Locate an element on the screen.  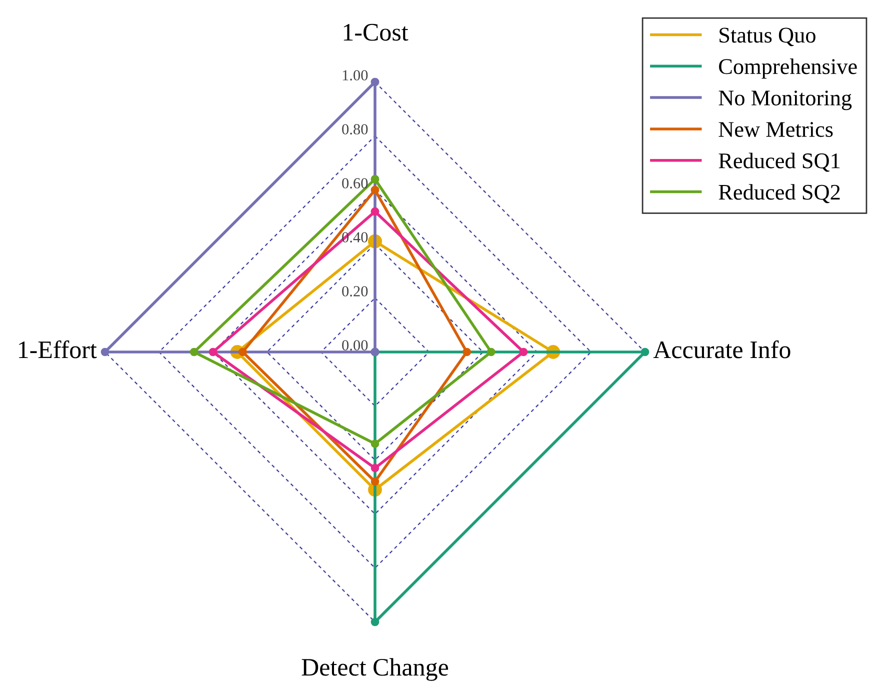
y-tick-label: 0.20 is located at coordinates (355, 291).